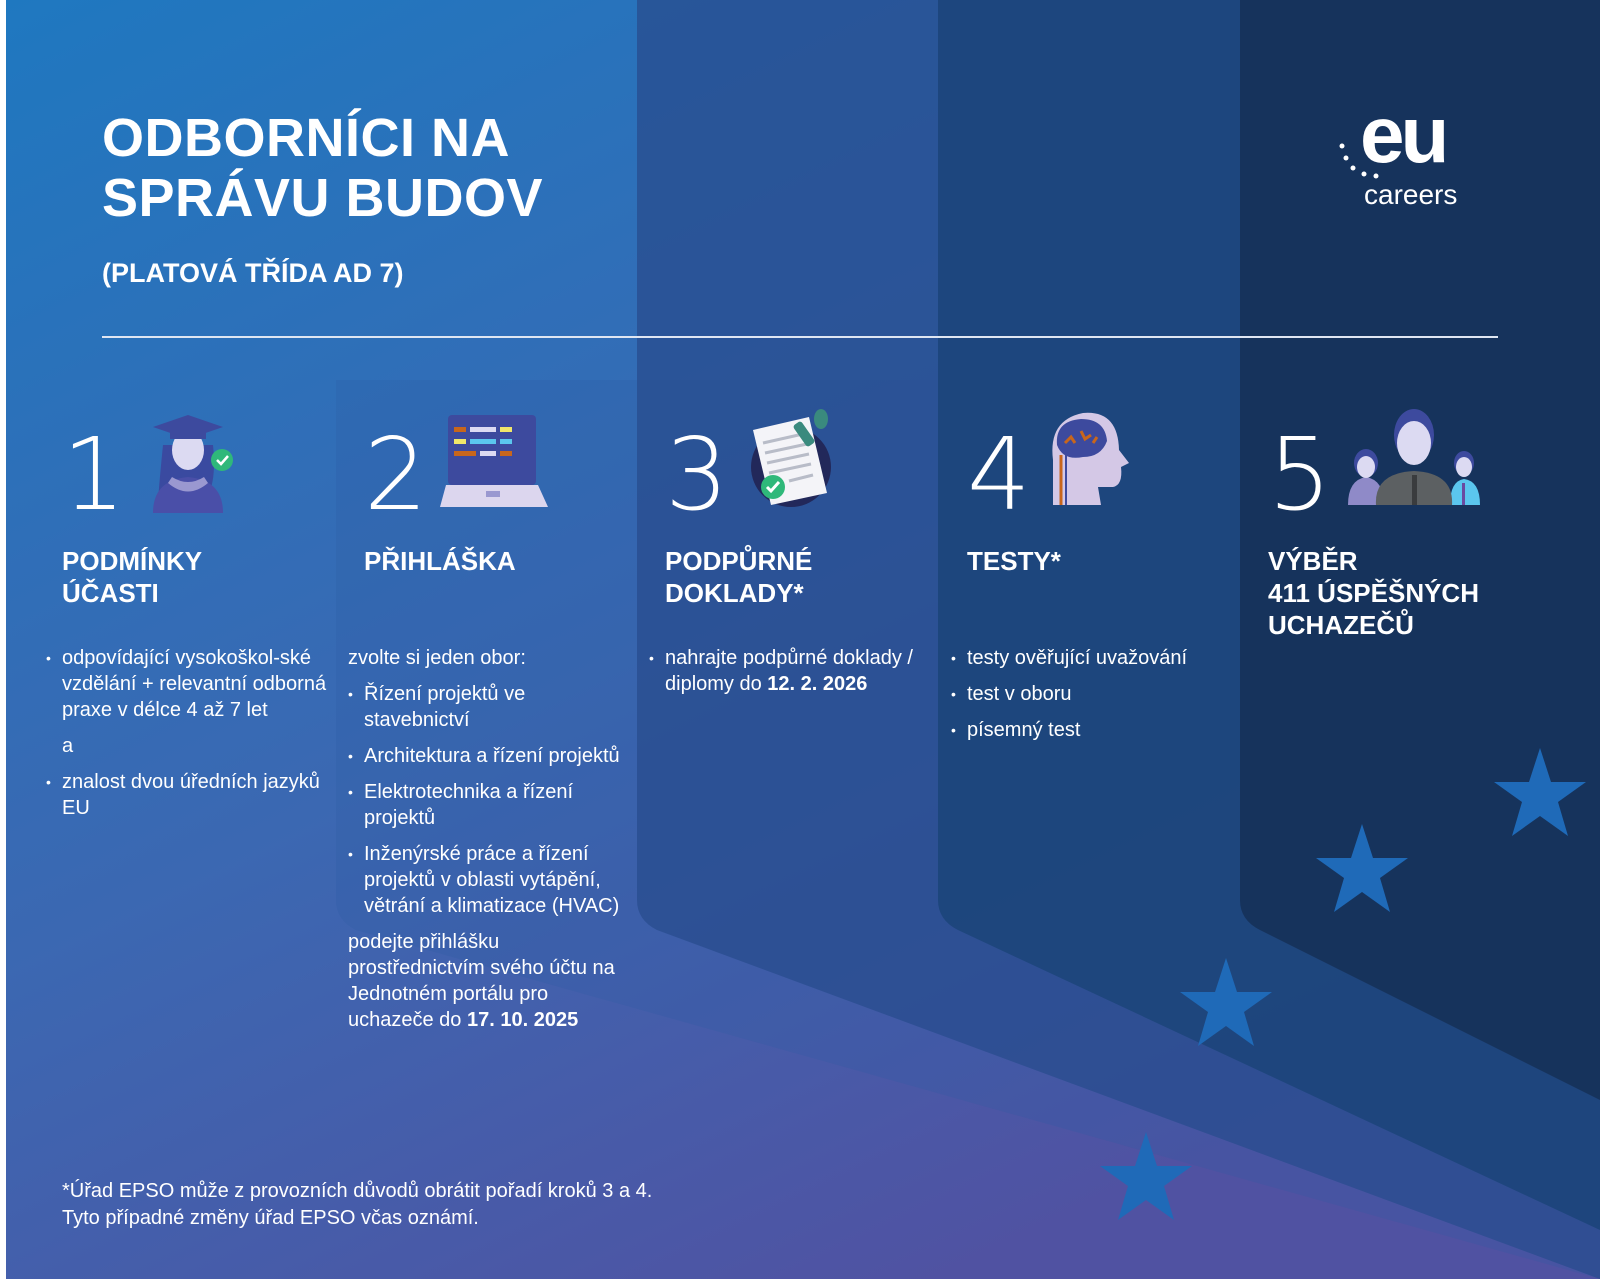 The height and width of the screenshot is (1279, 1600). What do you see at coordinates (197, 595) in the screenshot?
I see `step-title: PODMÍNKY ÚČASTI` at bounding box center [197, 595].